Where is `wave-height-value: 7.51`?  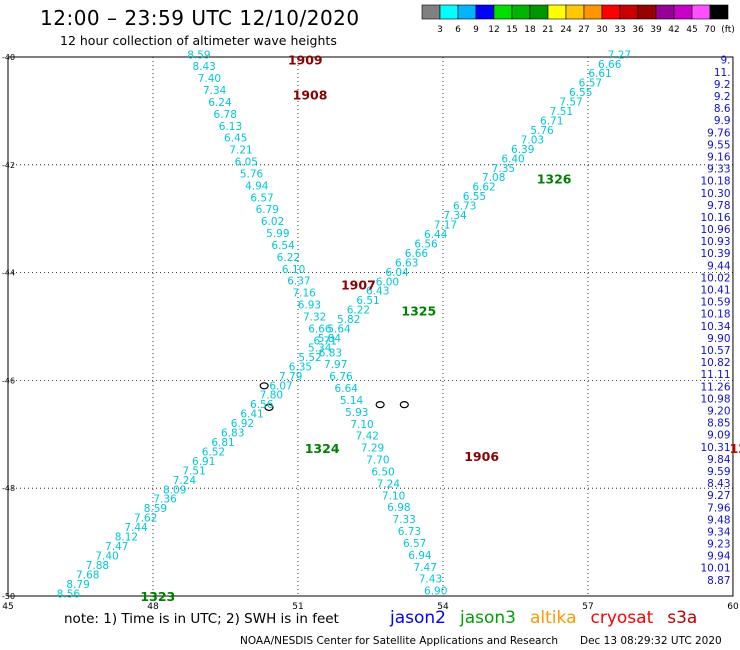 wave-height-value: 7.51 is located at coordinates (561, 112).